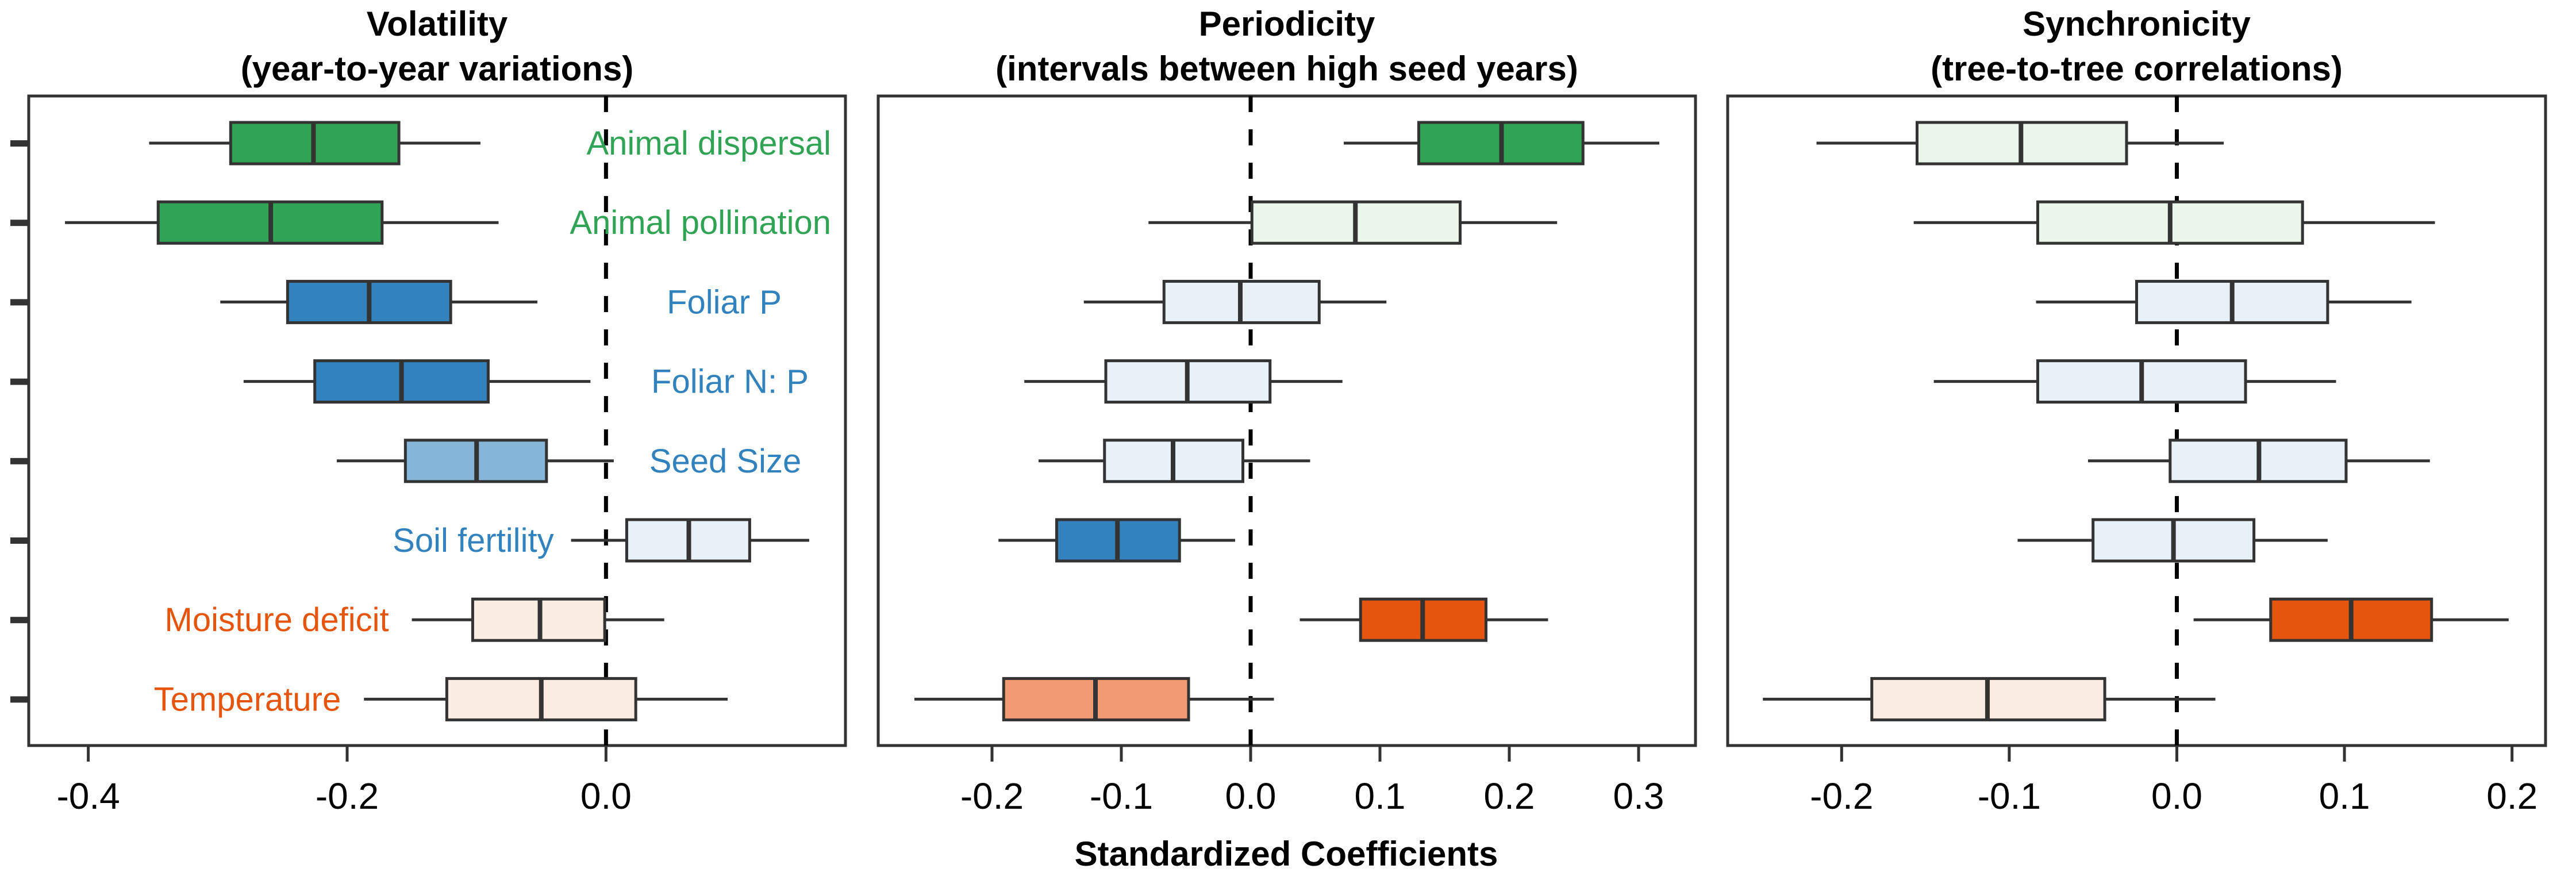 The image size is (2576, 876). I want to click on panel-title: Synchronicity, so click(2137, 24).